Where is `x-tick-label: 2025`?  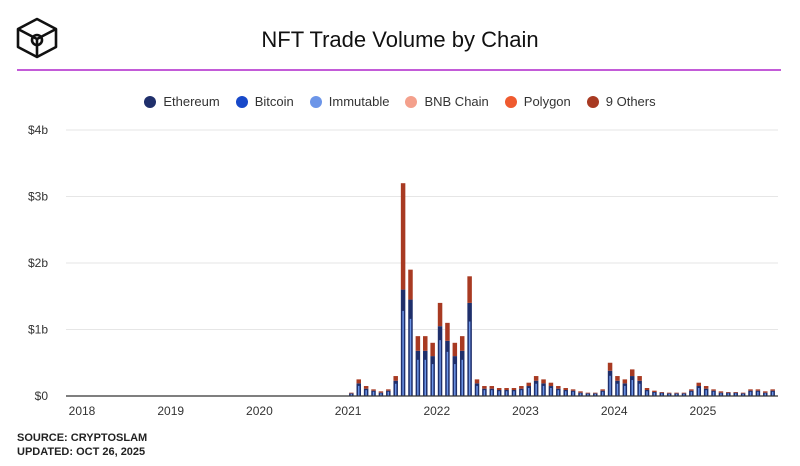 x-tick-label: 2025 is located at coordinates (703, 411).